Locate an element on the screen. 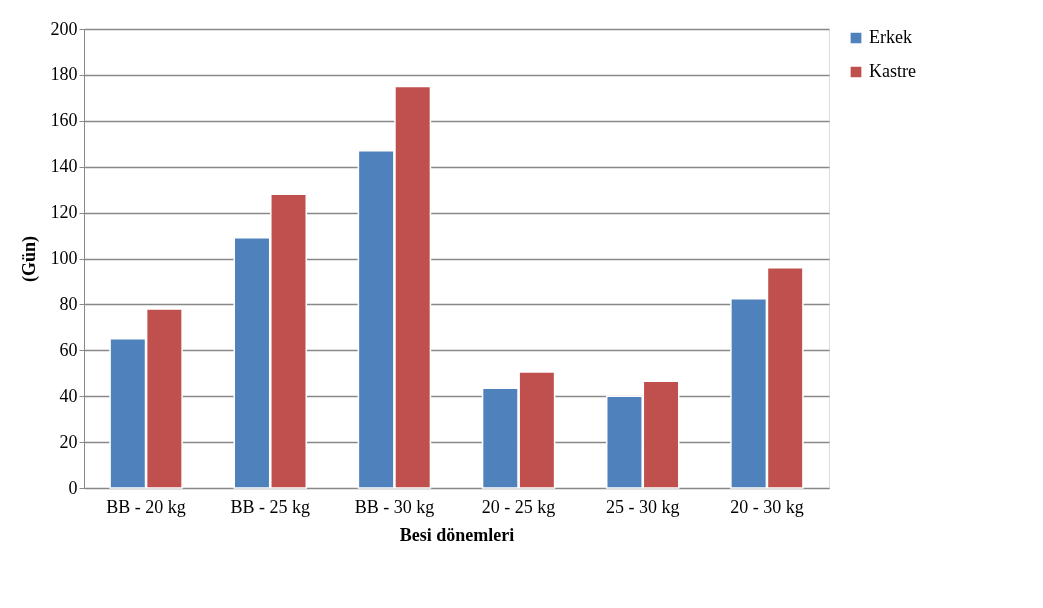  y-tick-label: 80 is located at coordinates (68, 303).